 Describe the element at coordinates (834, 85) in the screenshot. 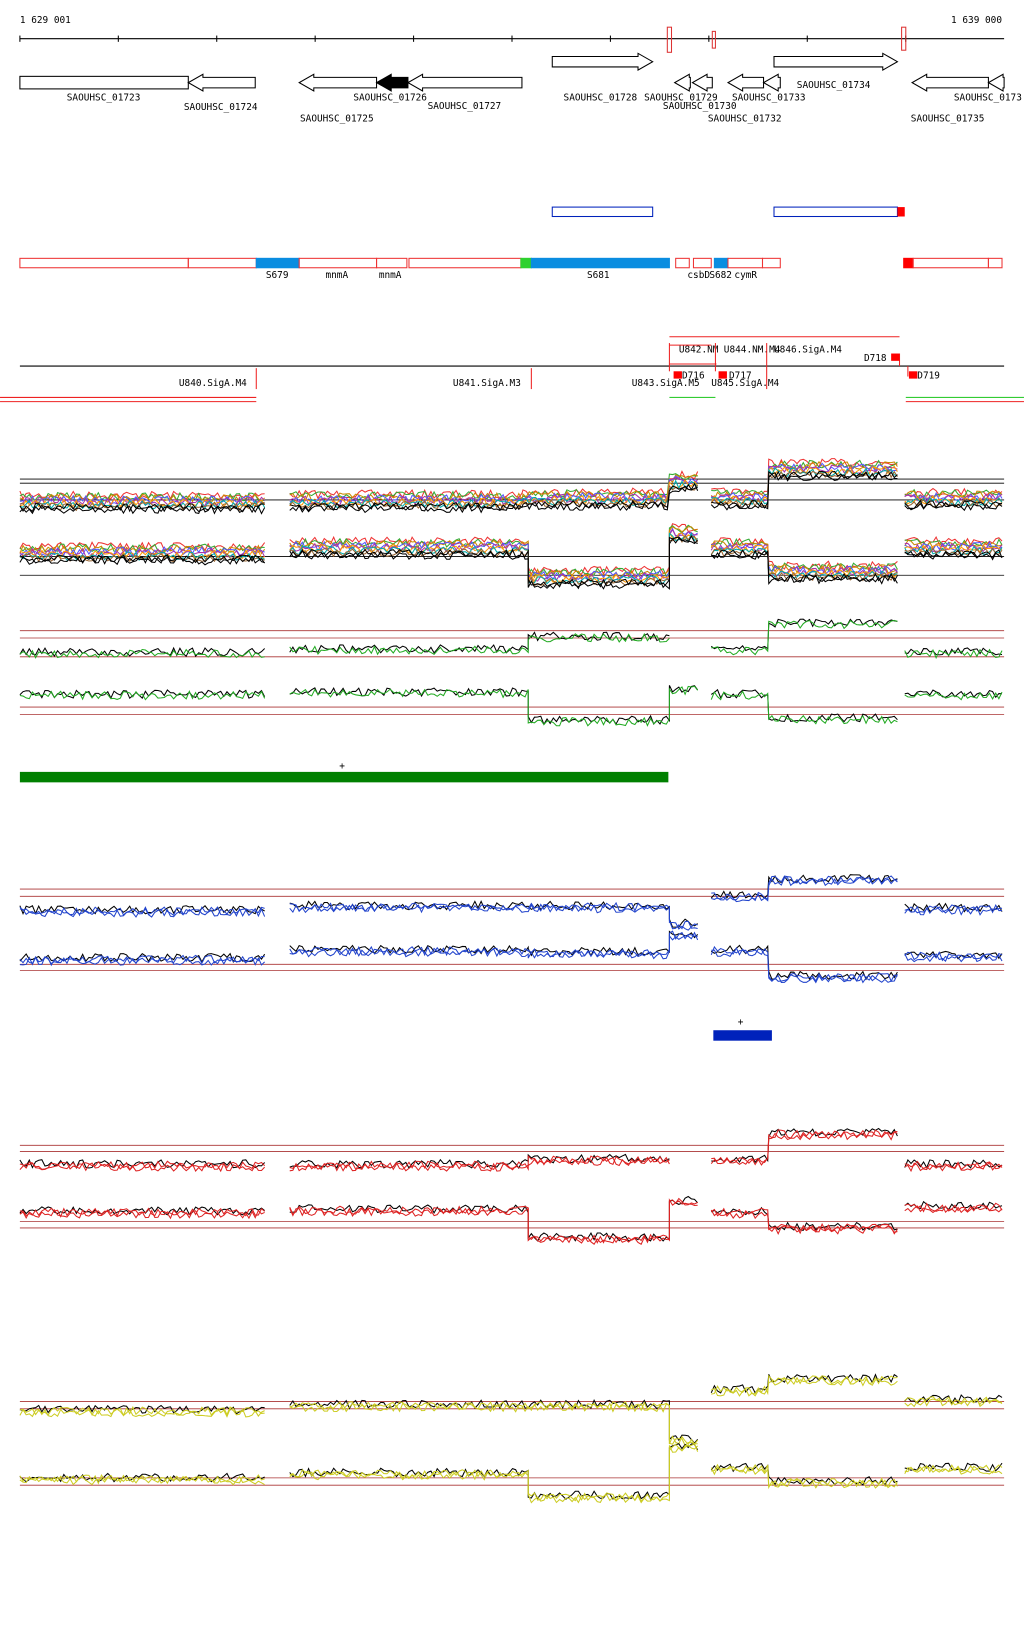

I see `gene-label: SAOUHSC_01734` at that location.